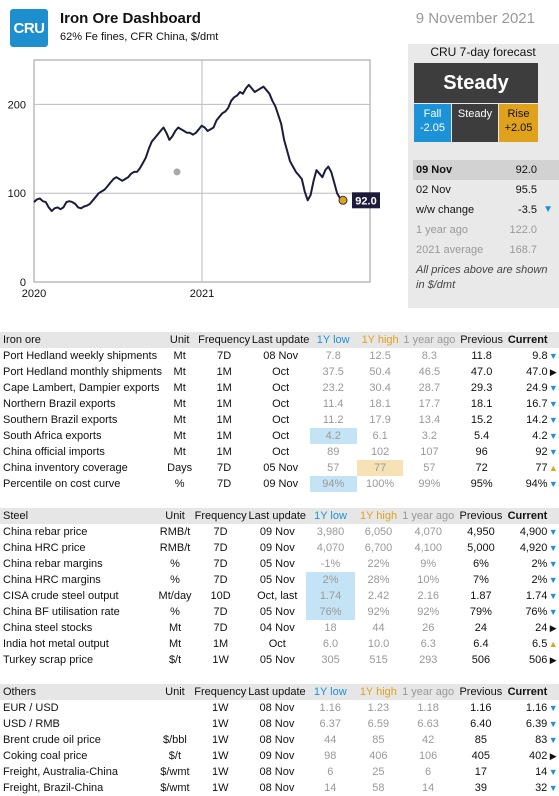 The height and width of the screenshot is (796, 559). I want to click on cell-cur: 24.9, so click(537, 388).